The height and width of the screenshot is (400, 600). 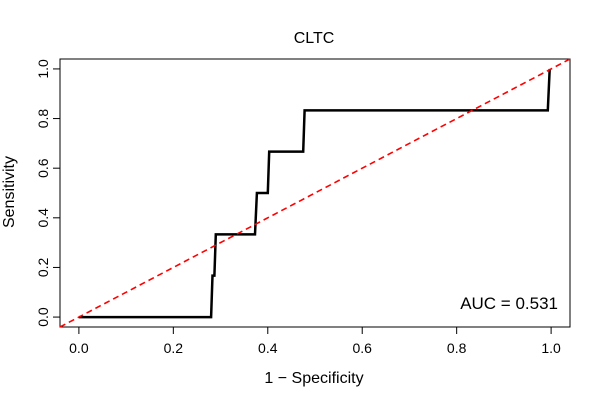 I want to click on x-tick-label: 0.2, so click(x=174, y=348).